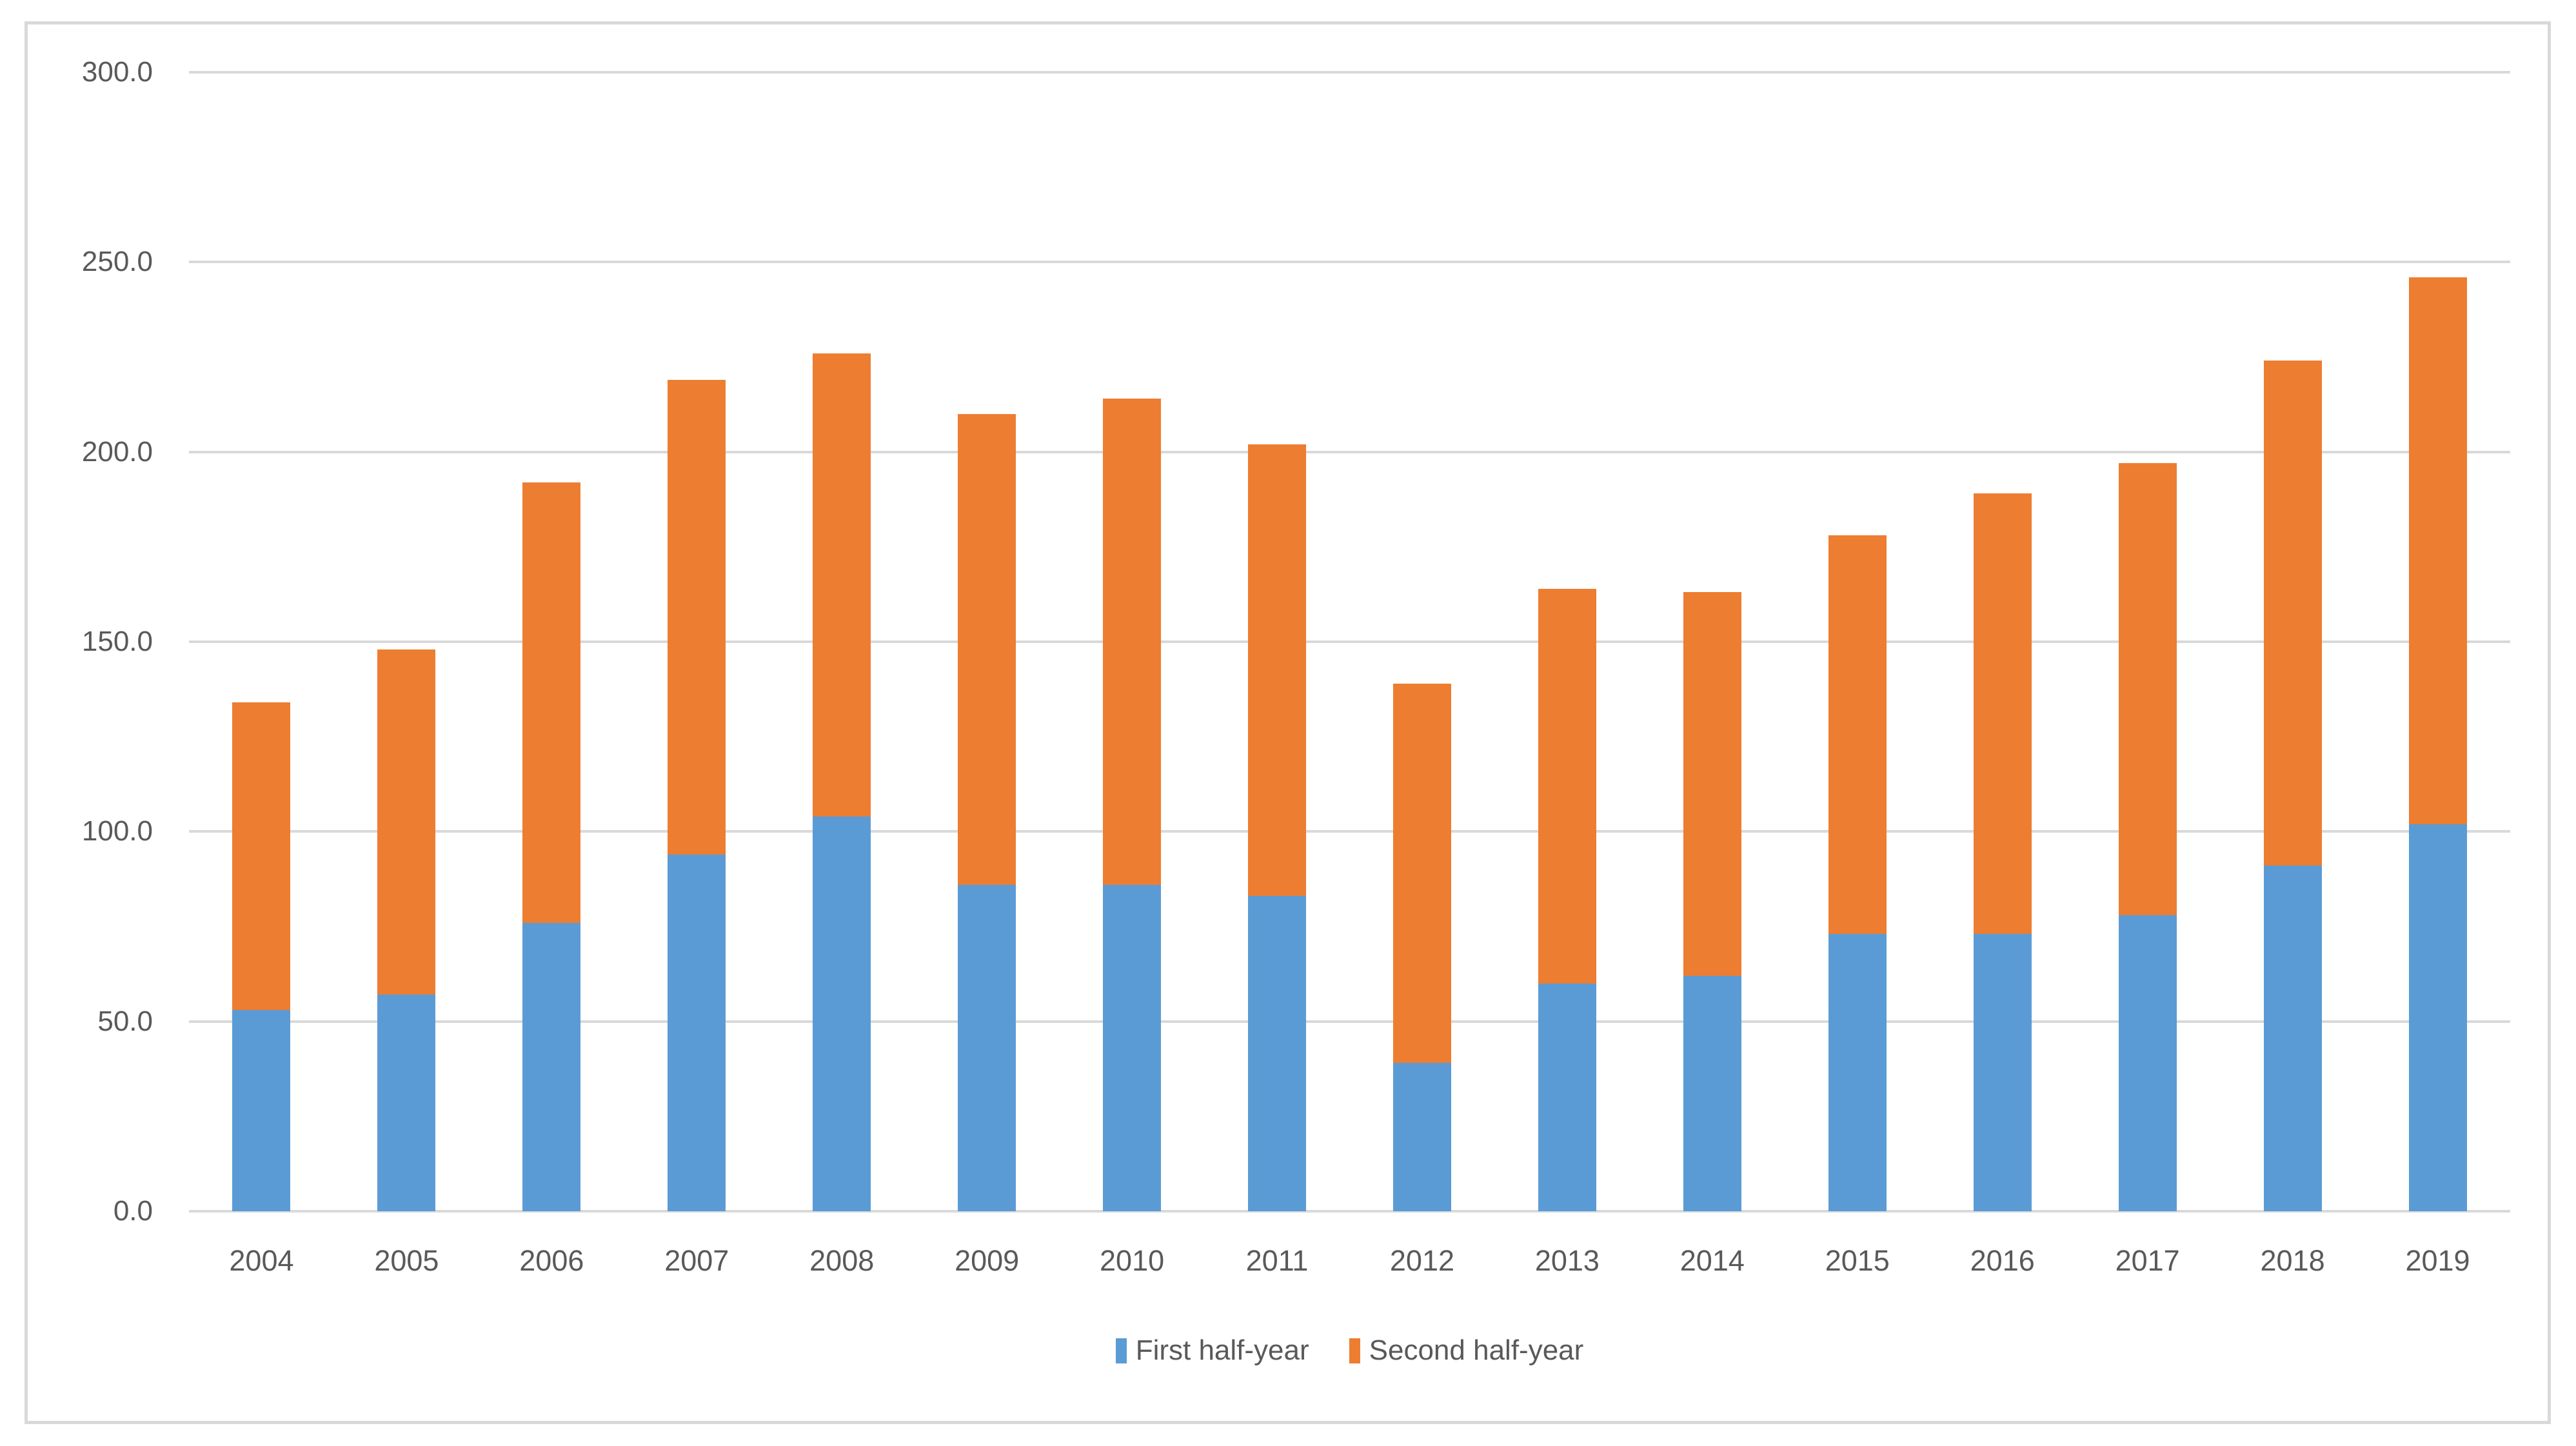 The image size is (2576, 1446). I want to click on x-axis-label-2019: 2019, so click(2437, 1260).